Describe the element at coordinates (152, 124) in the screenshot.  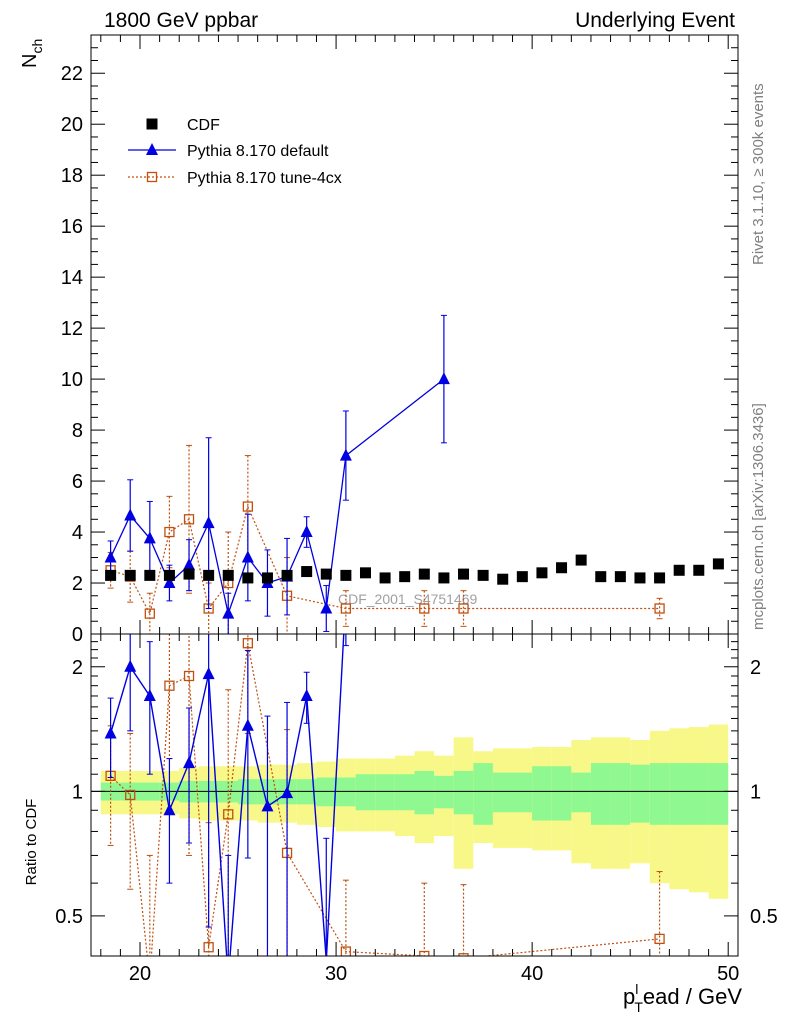
I see `legend-cdf-marker` at that location.